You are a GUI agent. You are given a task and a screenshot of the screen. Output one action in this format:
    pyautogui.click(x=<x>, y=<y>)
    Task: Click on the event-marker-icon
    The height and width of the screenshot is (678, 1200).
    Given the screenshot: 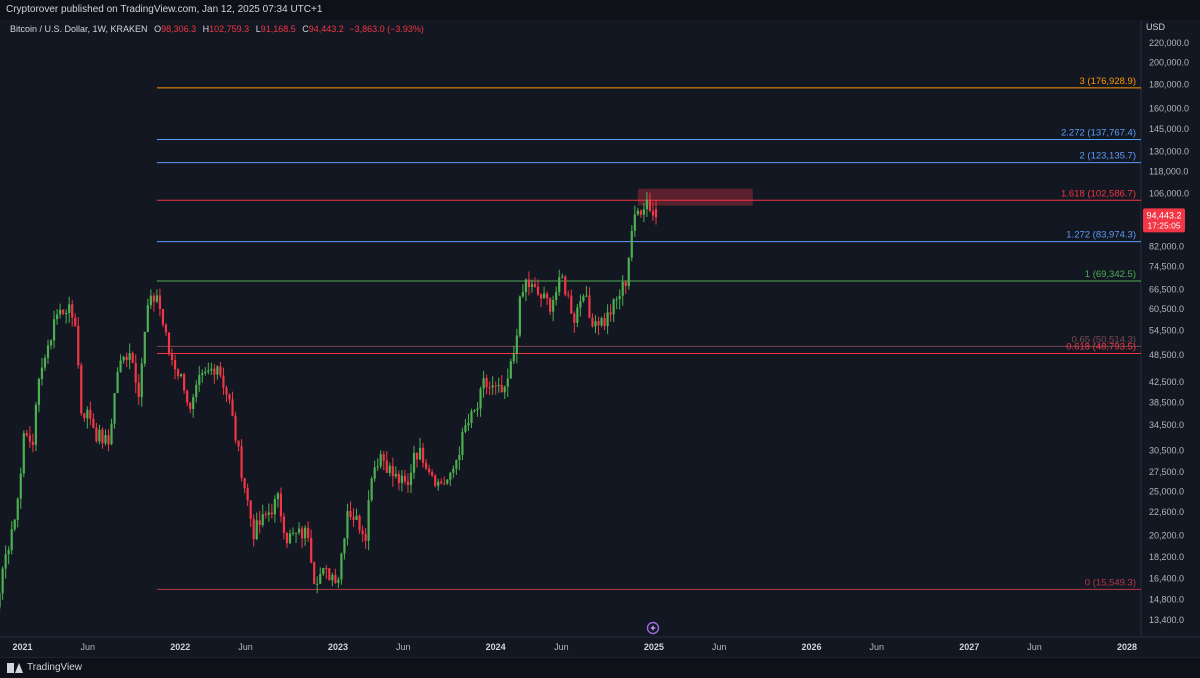 What is the action you would take?
    pyautogui.click(x=653, y=628)
    